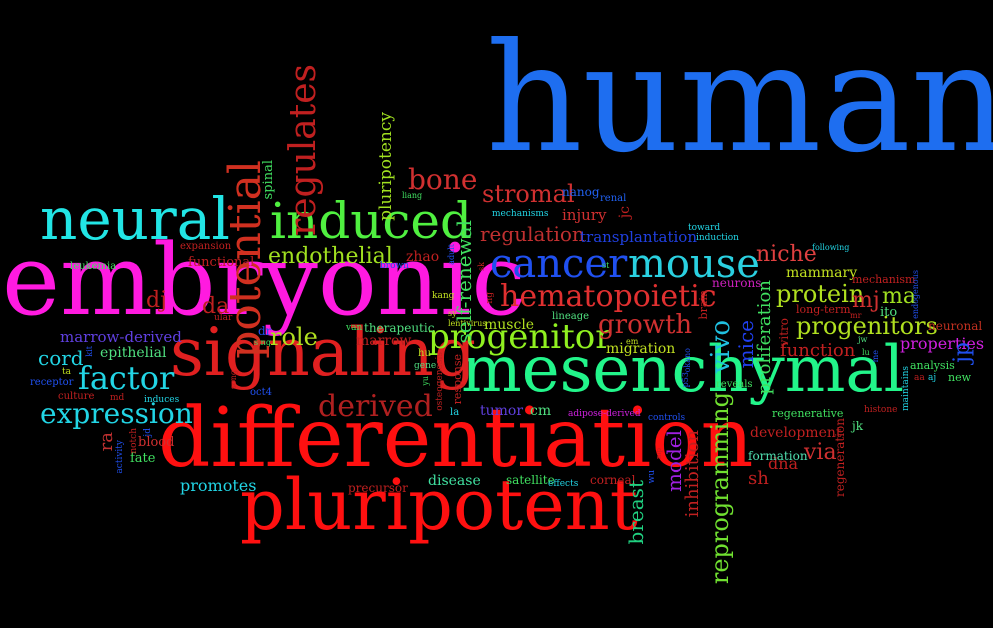 This screenshot has height=628, width=993. I want to click on word-vitro: vitro, so click(784, 332).